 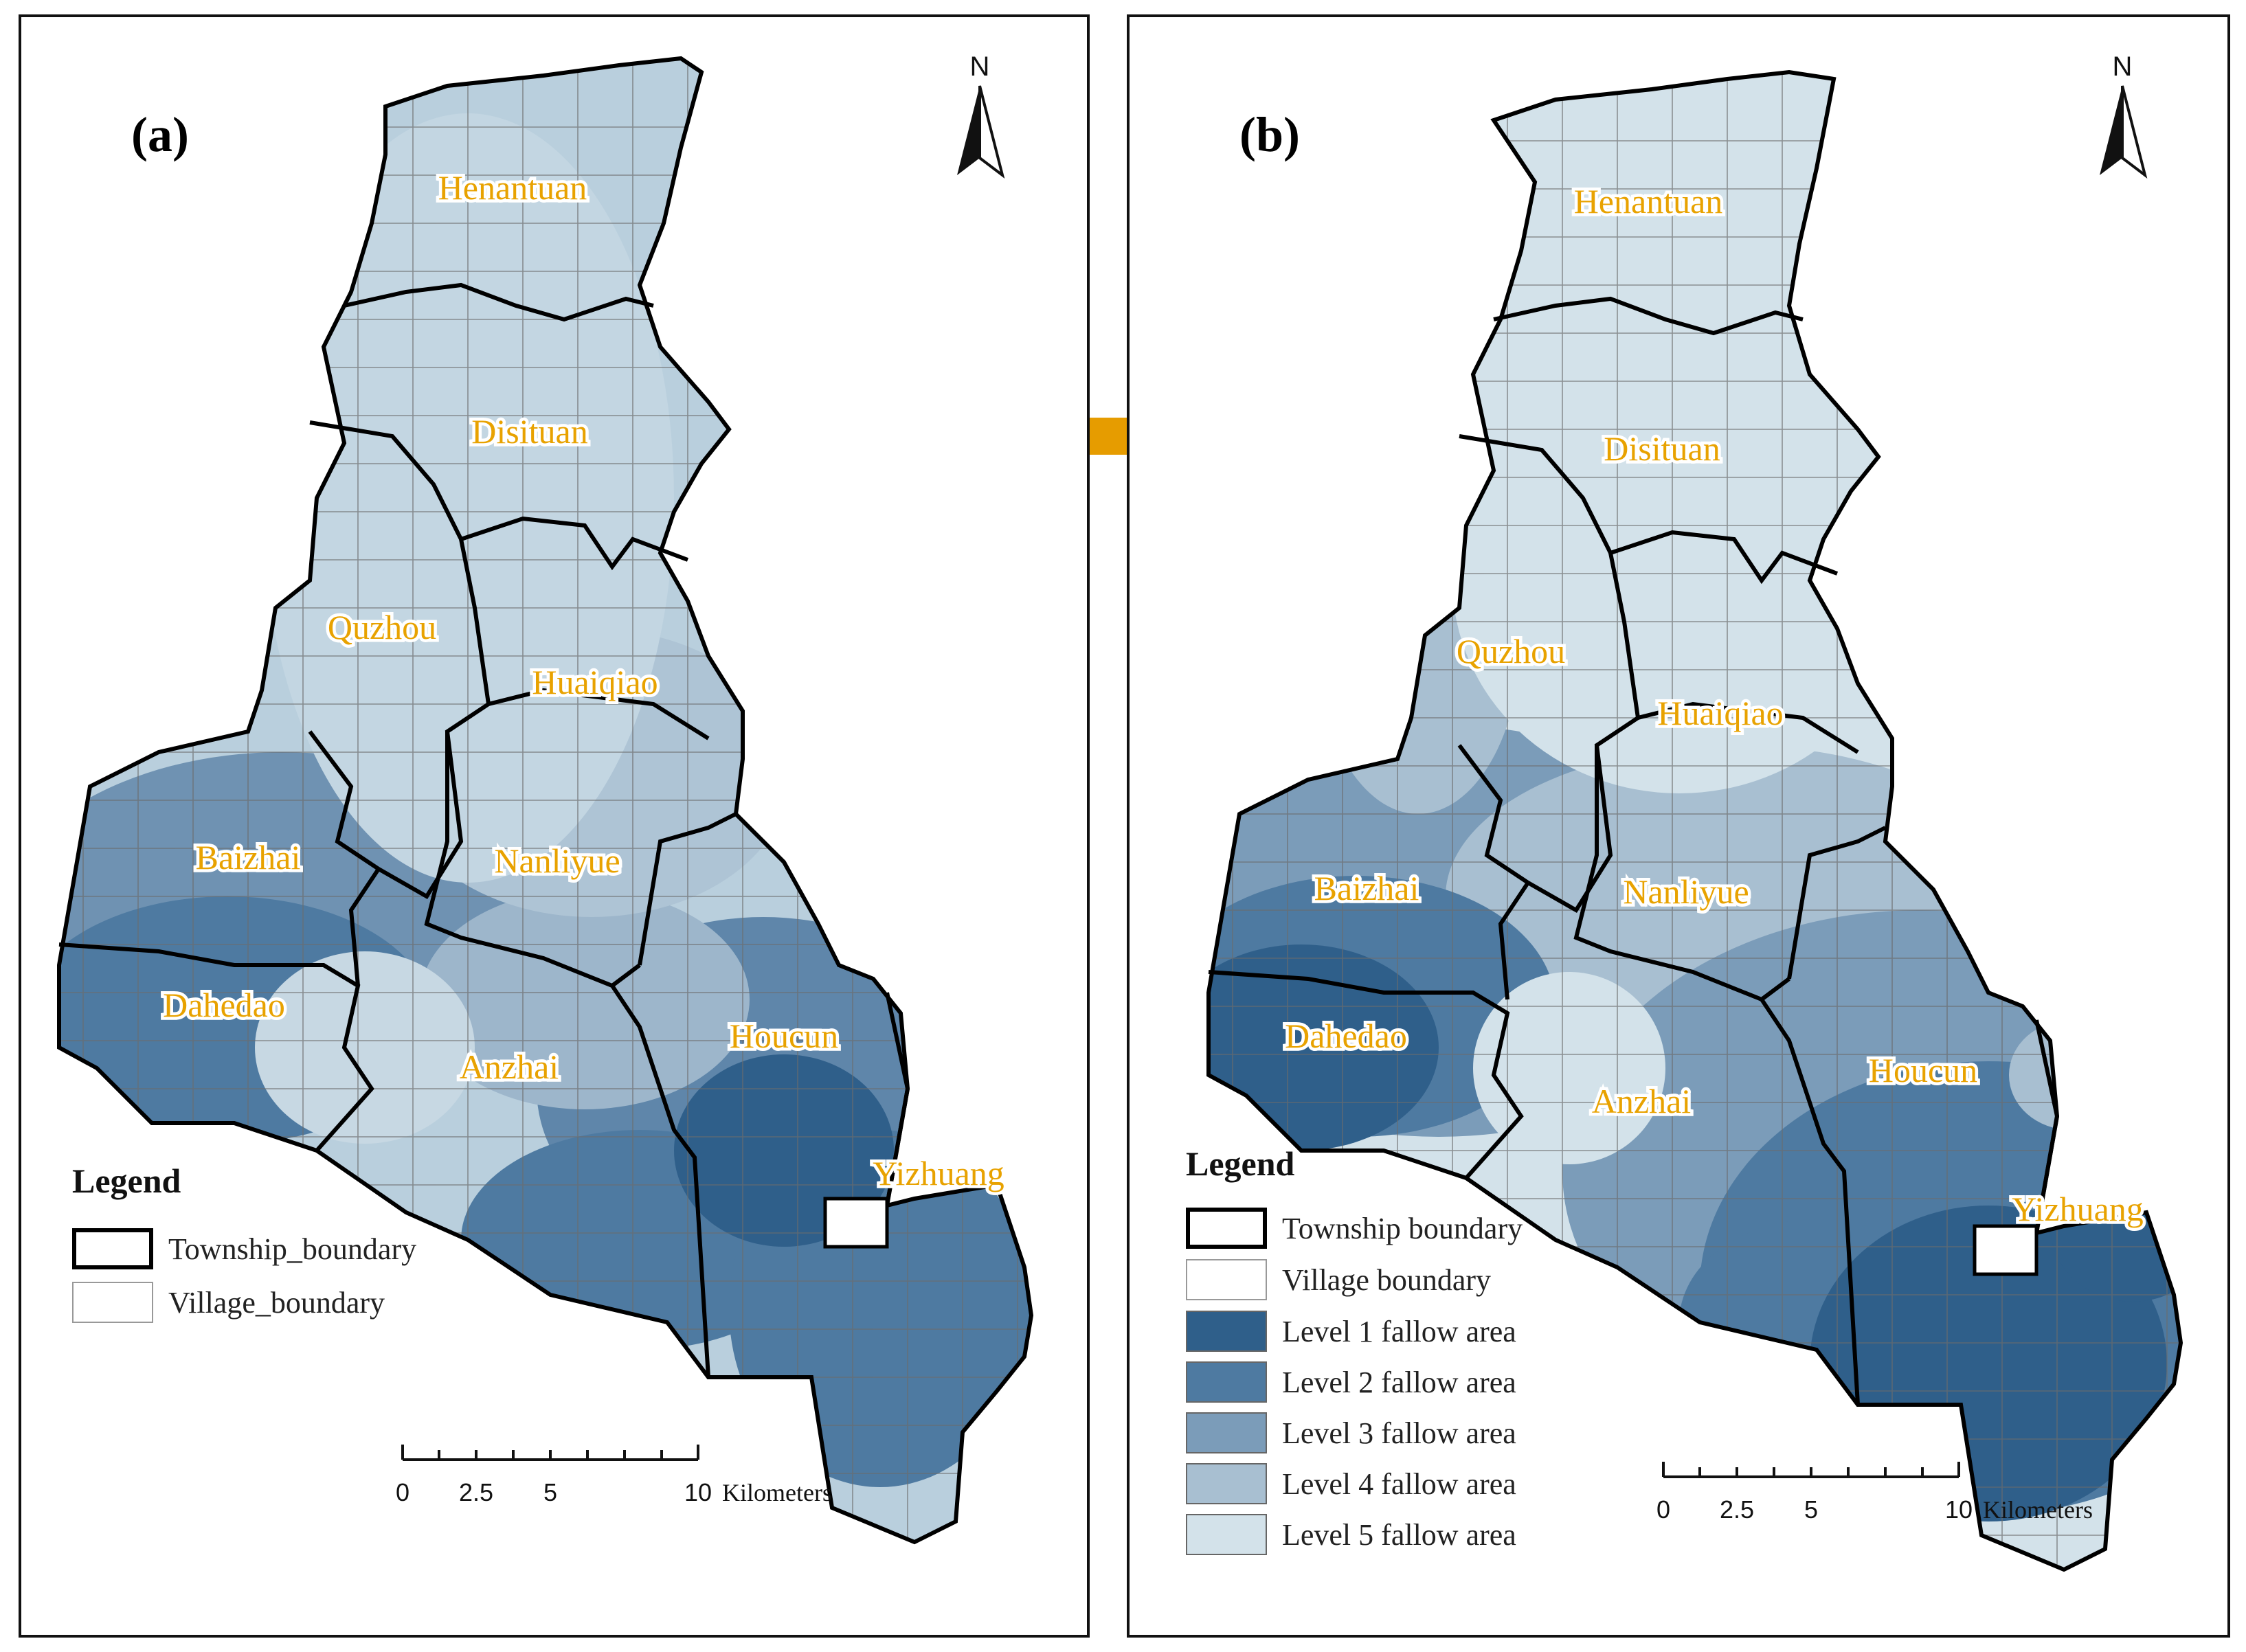 I want to click on legend-item-level-5: Level 5 fallow area, so click(x=1351, y=1534).